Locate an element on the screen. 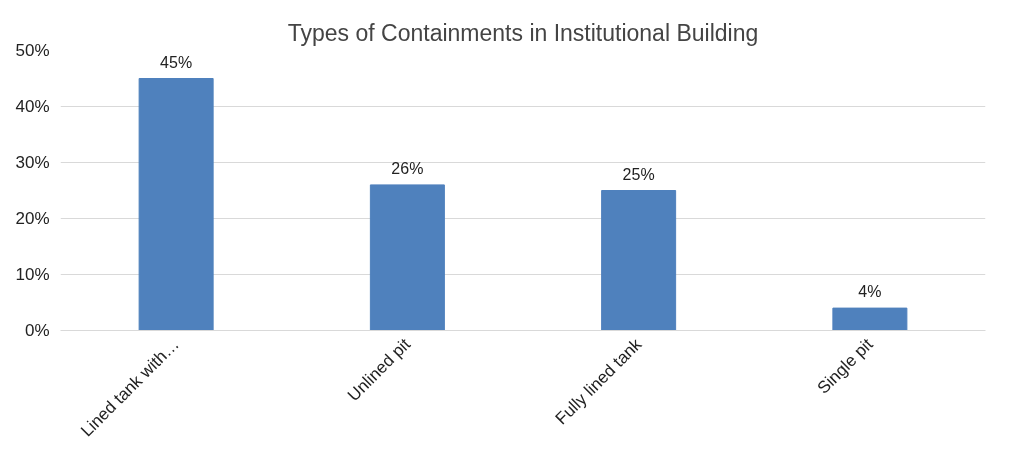  data-label: 45% is located at coordinates (176, 62).